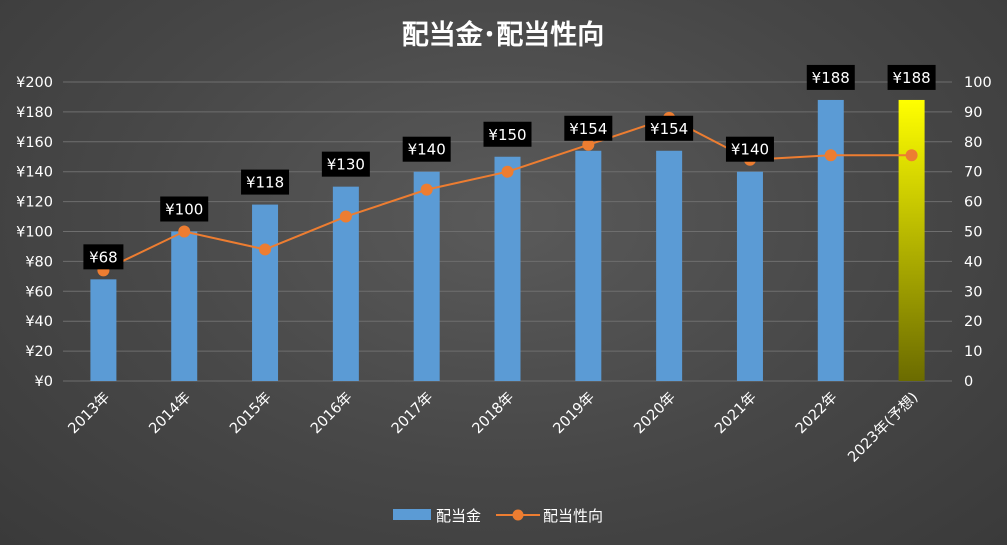 Image resolution: width=1007 pixels, height=545 pixels. I want to click on right-tick-label: 20, so click(973, 322).